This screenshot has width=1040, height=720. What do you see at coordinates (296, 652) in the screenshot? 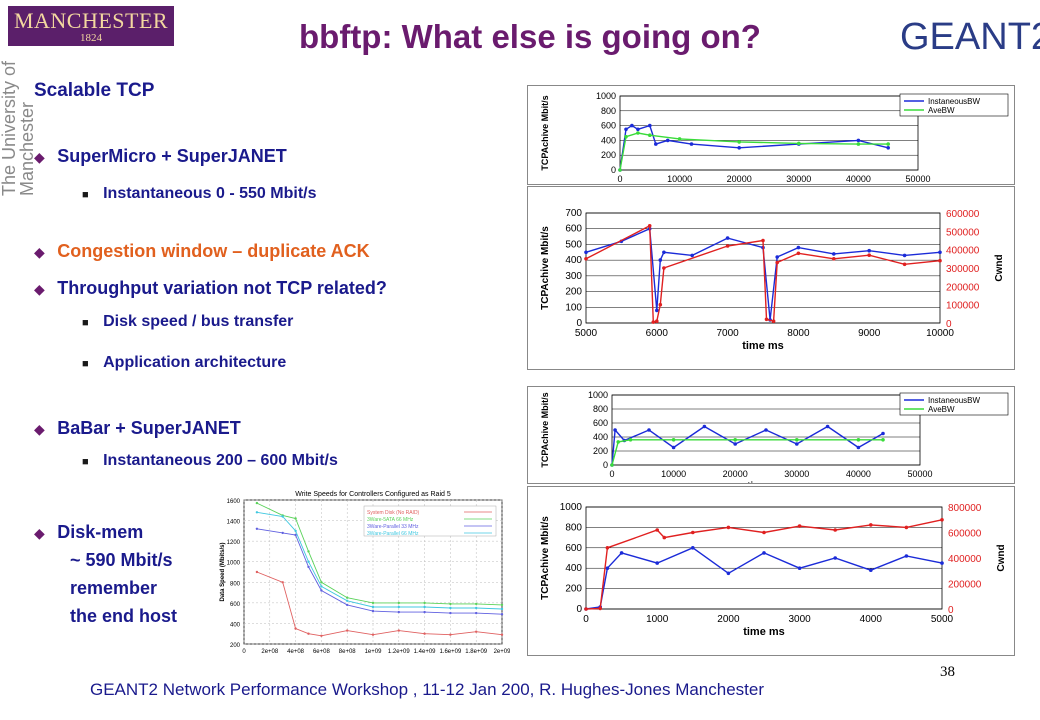
I see `x-tick-label: 4e+08` at bounding box center [296, 652].